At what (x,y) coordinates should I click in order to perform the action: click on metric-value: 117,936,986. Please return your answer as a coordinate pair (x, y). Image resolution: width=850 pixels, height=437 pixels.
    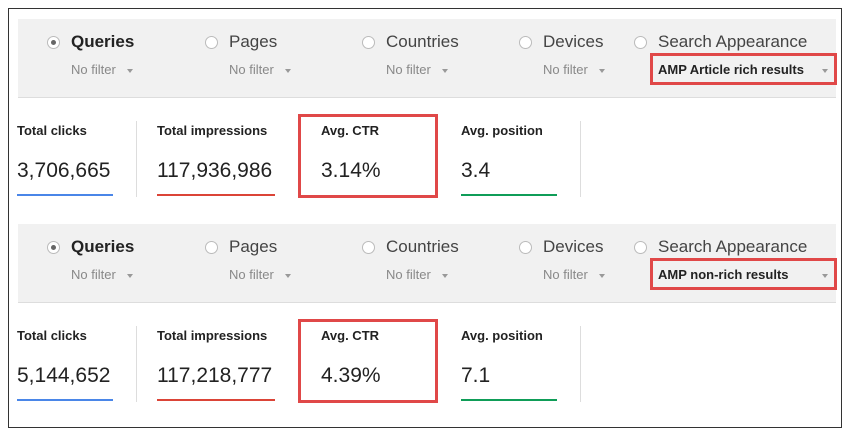
    Looking at the image, I should click on (215, 170).